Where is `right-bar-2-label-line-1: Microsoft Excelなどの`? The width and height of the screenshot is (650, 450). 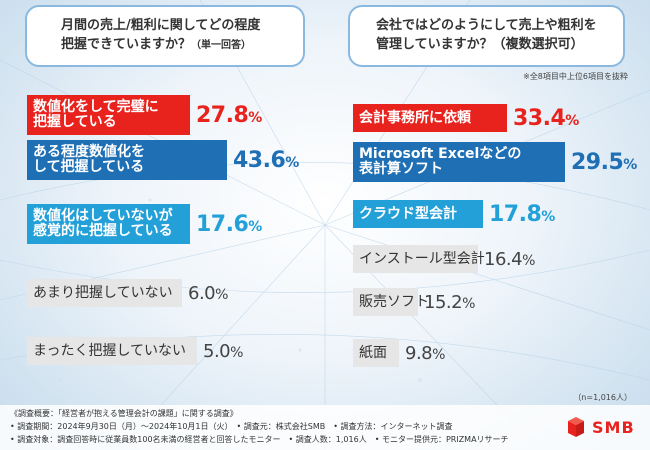 right-bar-2-label-line-1: Microsoft Excelなどの is located at coordinates (440, 154).